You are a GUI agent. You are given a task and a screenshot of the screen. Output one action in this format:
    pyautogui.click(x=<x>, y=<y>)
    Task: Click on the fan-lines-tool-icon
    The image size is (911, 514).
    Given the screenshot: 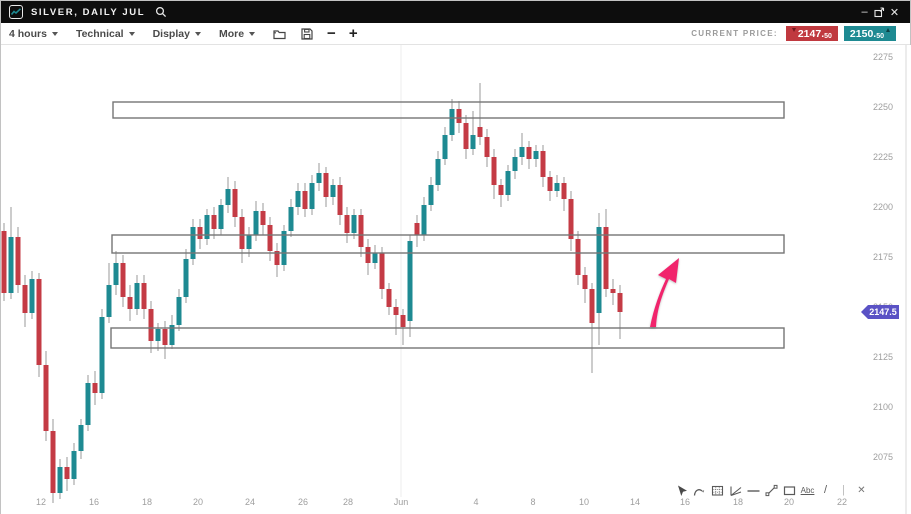 What is the action you would take?
    pyautogui.click(x=735, y=490)
    